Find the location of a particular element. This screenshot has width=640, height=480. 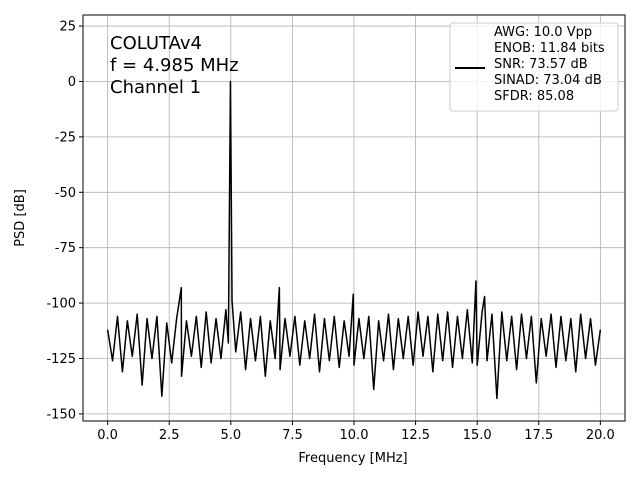

x-tick-label: 7.5 is located at coordinates (292, 435).